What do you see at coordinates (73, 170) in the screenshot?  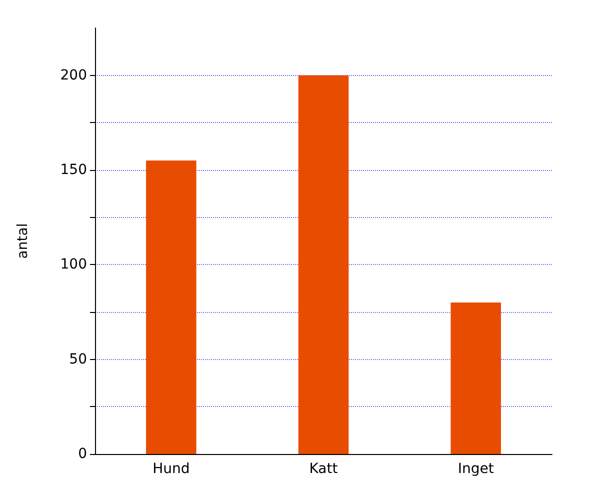 I see `y-tick-label: 150` at bounding box center [73, 170].